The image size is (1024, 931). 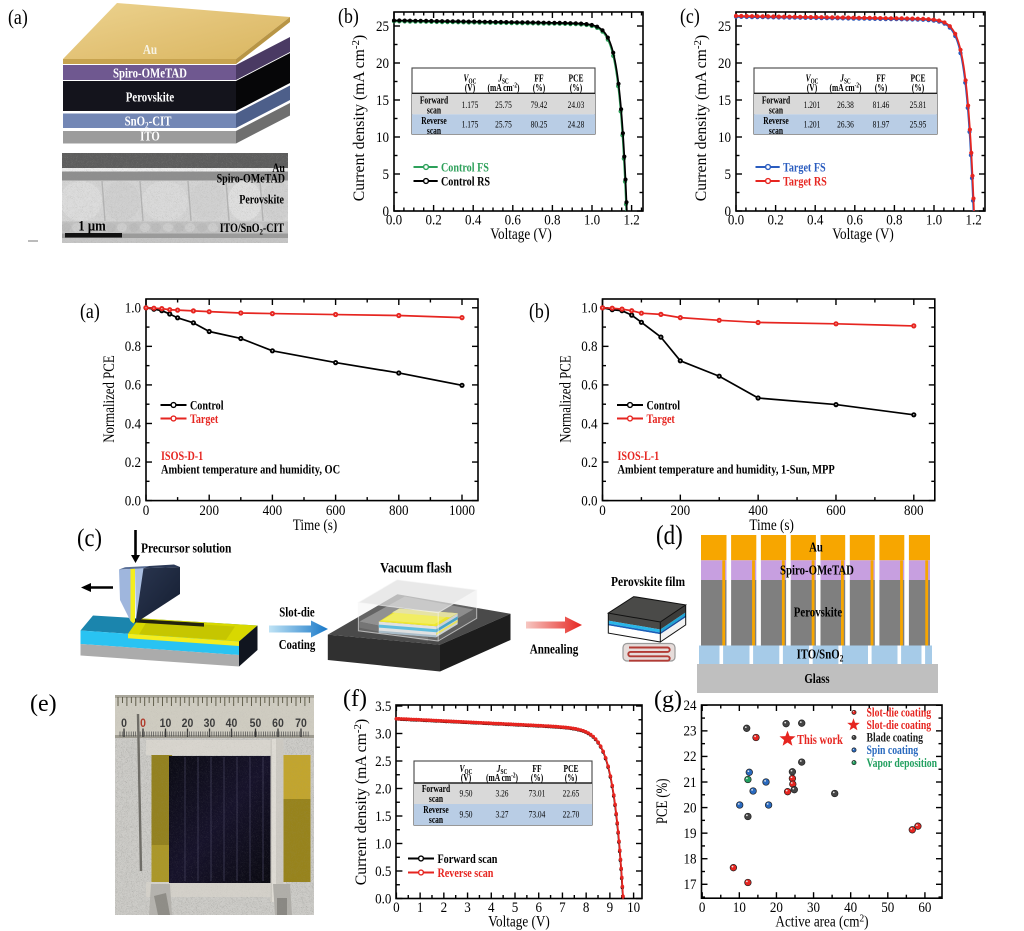 What do you see at coordinates (881, 124) in the screenshot?
I see `svg-text: 81.97` at bounding box center [881, 124].